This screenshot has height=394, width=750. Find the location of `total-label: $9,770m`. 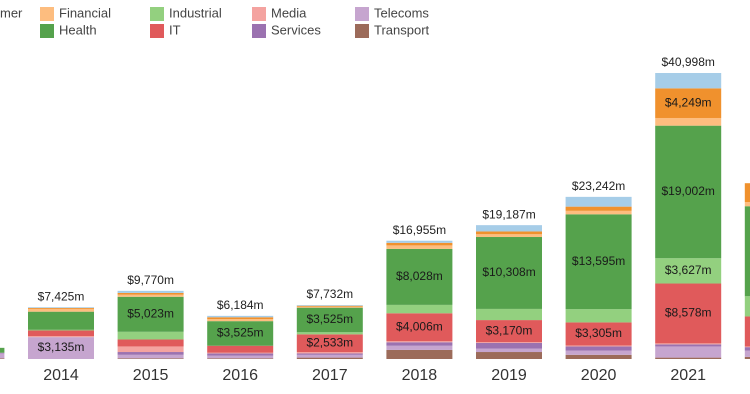

total-label: $9,770m is located at coordinates (150, 280).